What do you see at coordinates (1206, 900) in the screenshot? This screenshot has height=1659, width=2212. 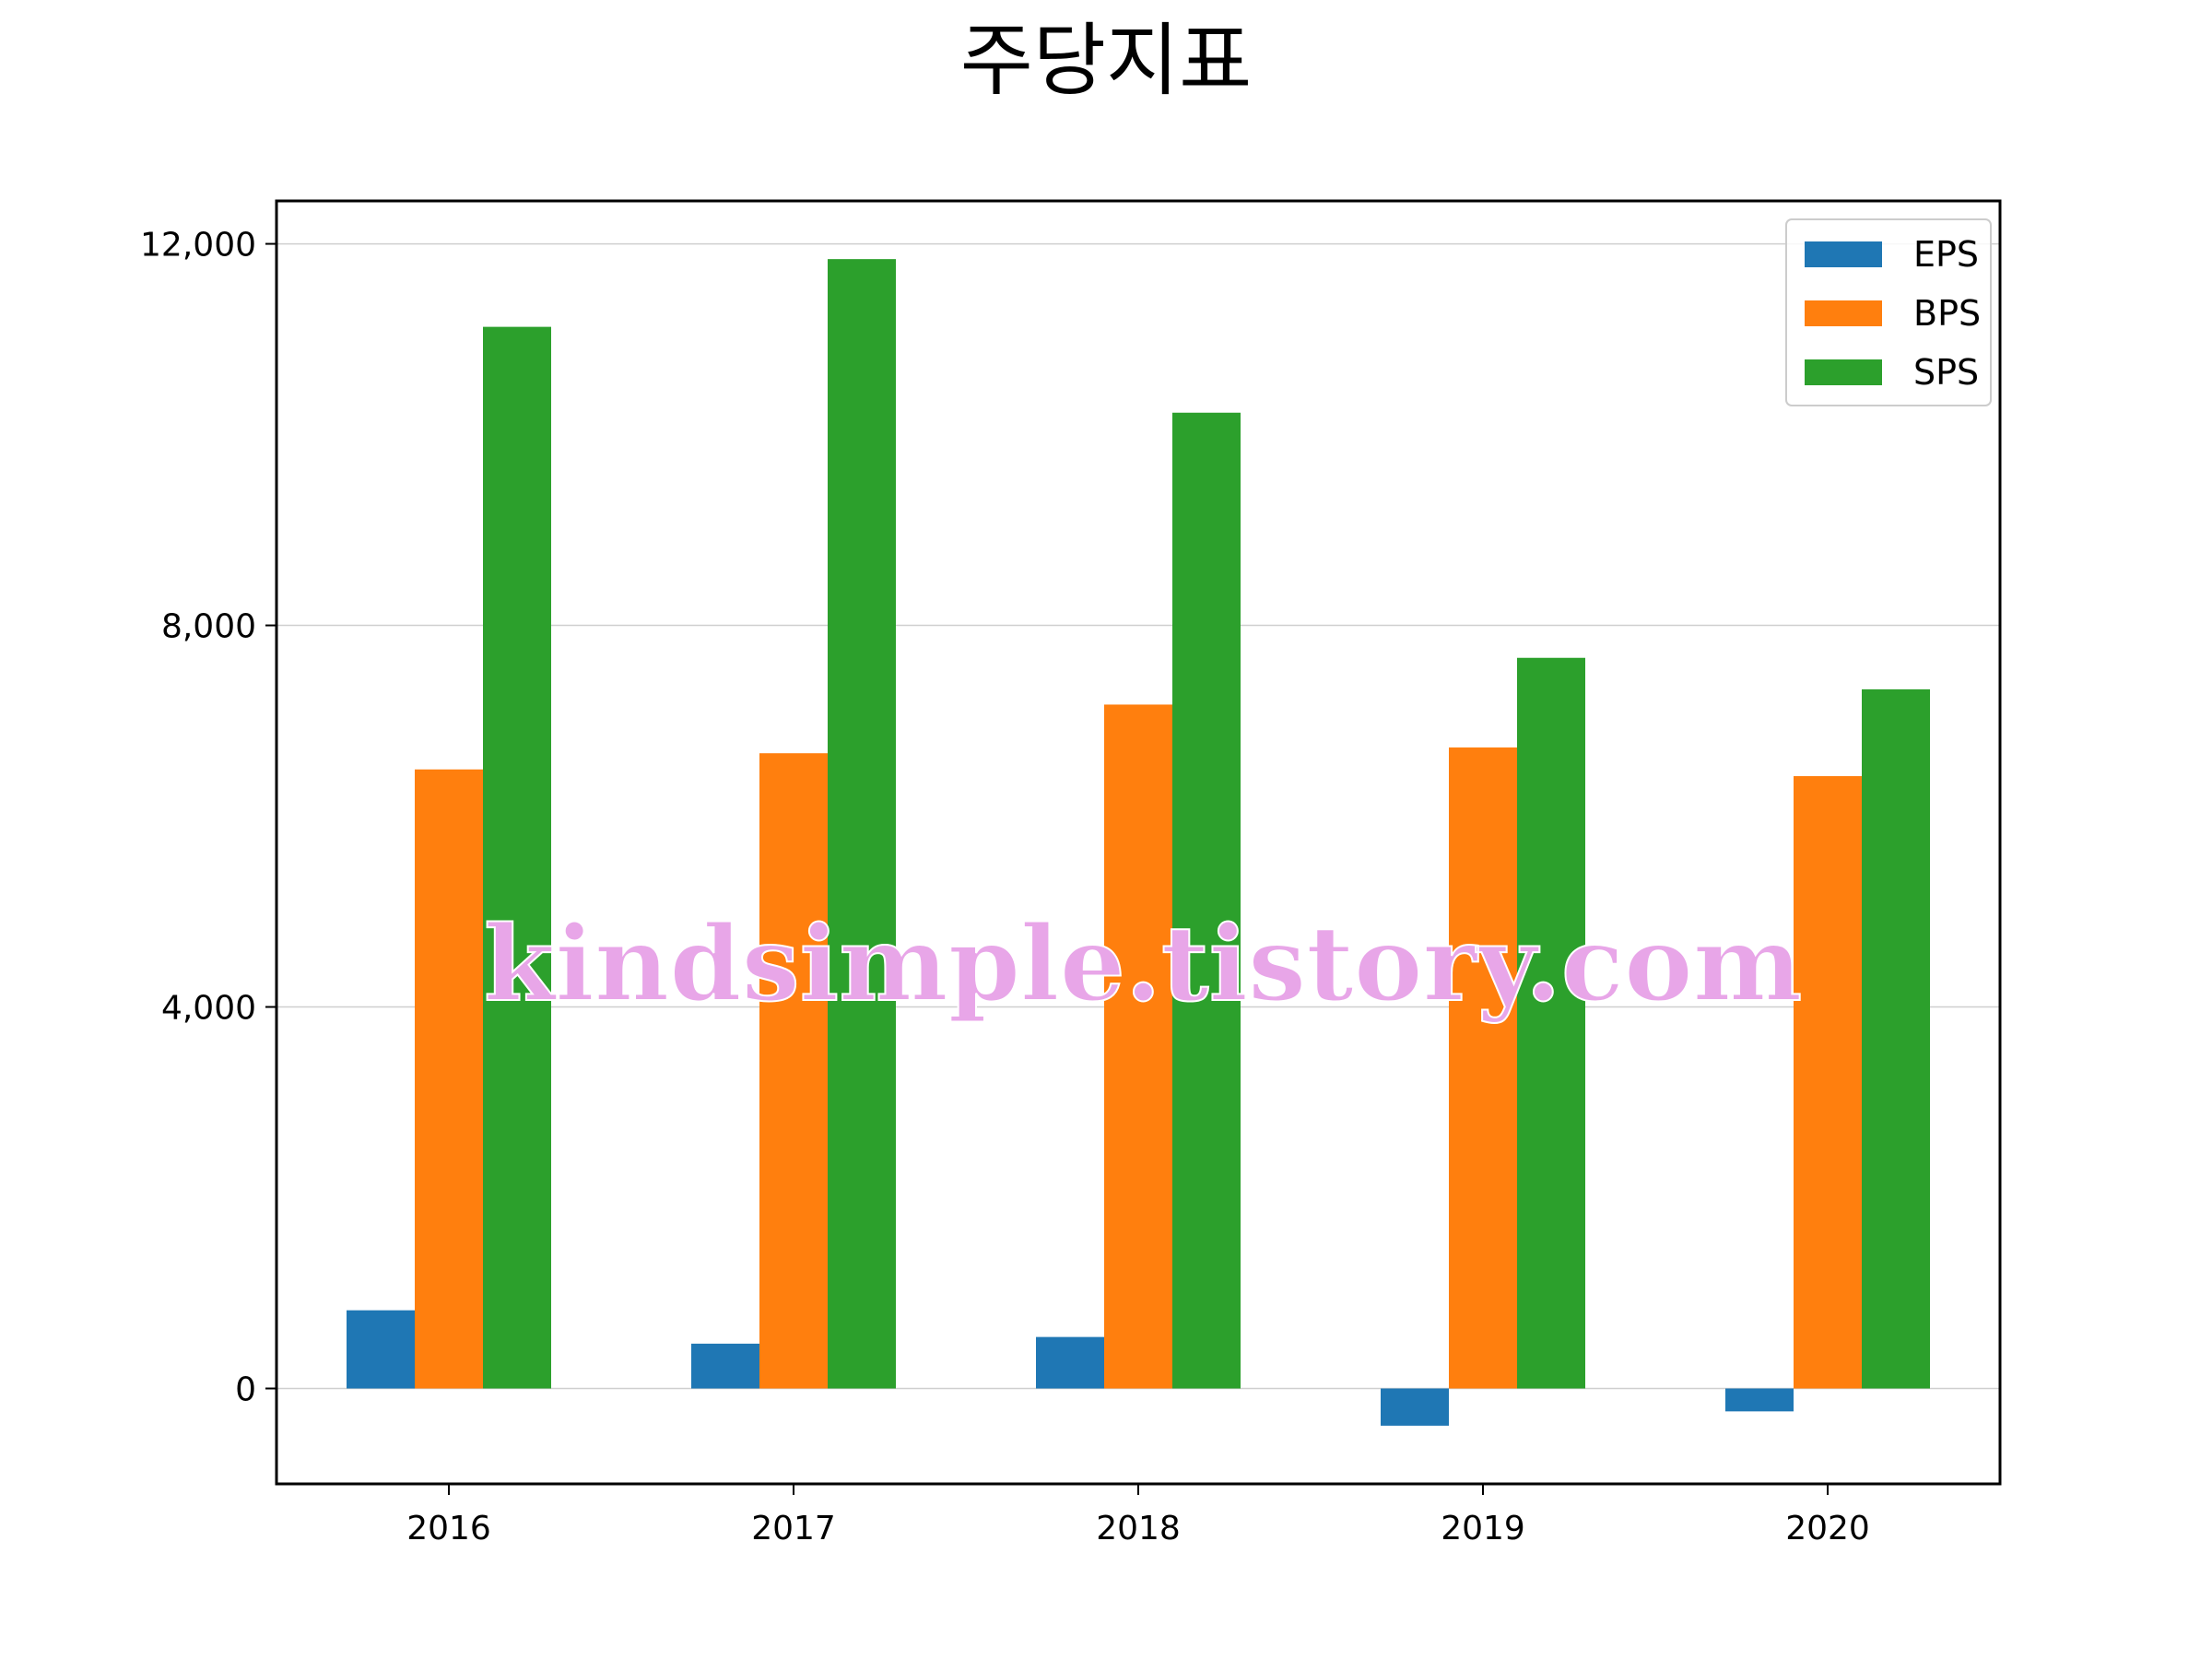 I see `bar-sps-2018` at bounding box center [1206, 900].